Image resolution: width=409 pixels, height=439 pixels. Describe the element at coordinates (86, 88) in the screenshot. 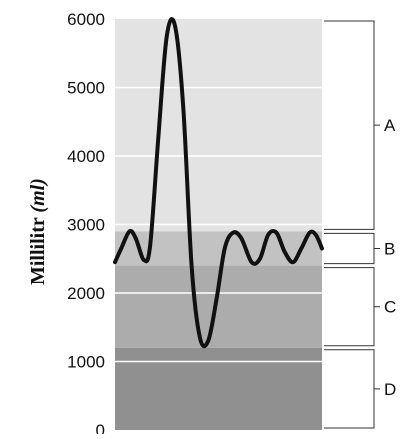

I see `y-tick-label: 5000` at that location.